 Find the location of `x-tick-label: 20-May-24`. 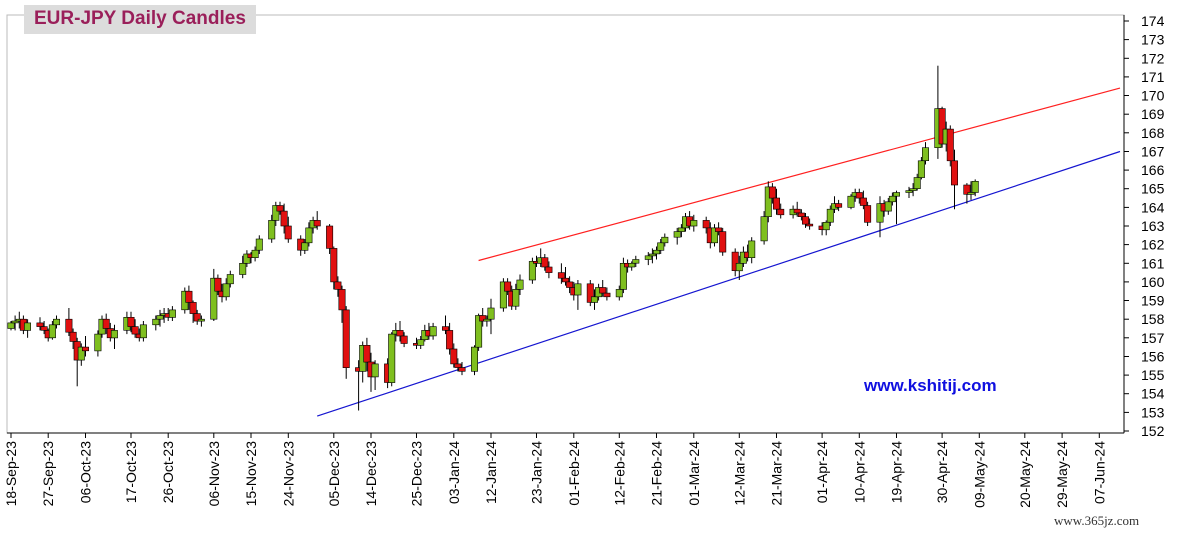

x-tick-label: 20-May-24 is located at coordinates (1025, 474).